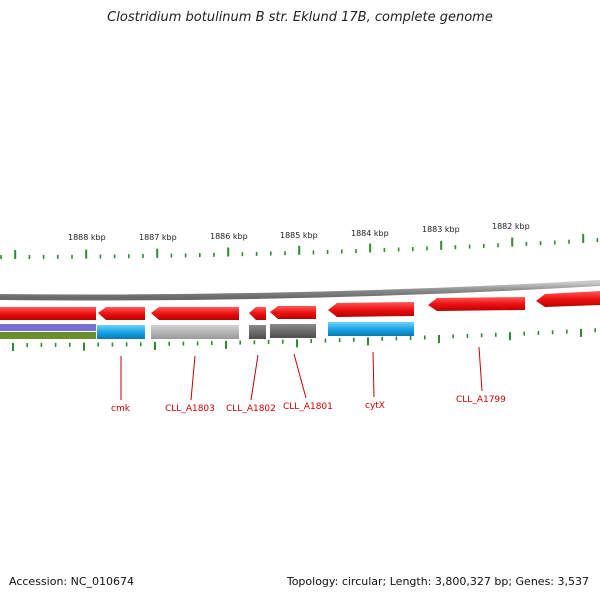 The height and width of the screenshot is (600, 600). I want to click on gene-label-cll-a1801: CLL_A1801, so click(308, 407).